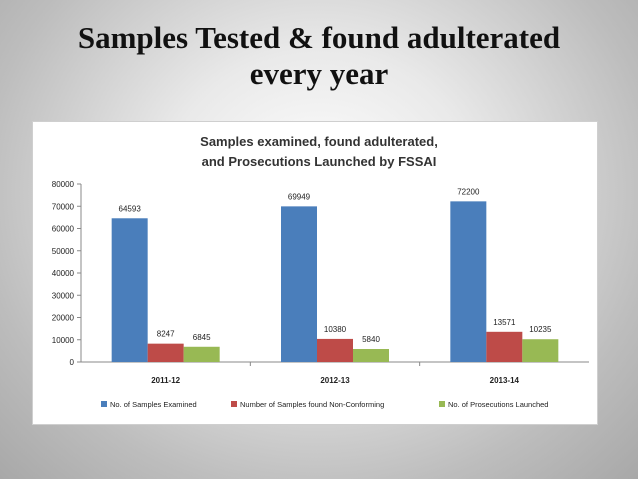 The height and width of the screenshot is (479, 638). What do you see at coordinates (63, 318) in the screenshot?
I see `y-tick-label: 20000` at bounding box center [63, 318].